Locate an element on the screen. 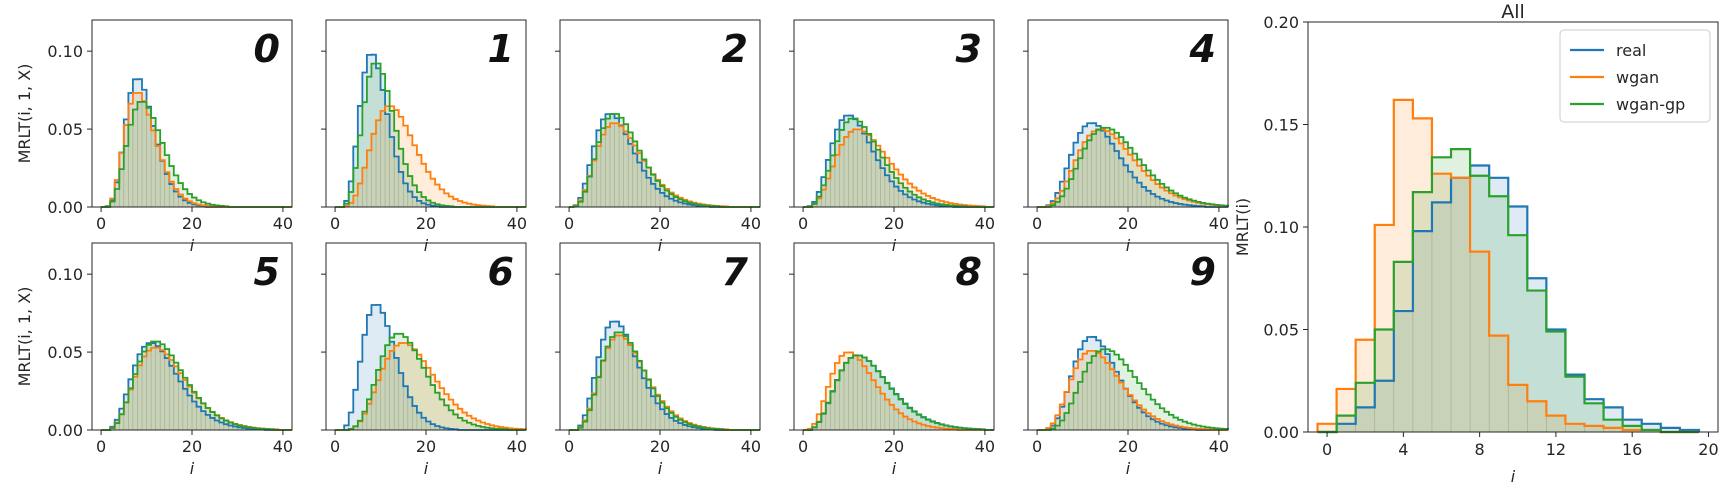  digit-label: 2 is located at coordinates (735, 49).